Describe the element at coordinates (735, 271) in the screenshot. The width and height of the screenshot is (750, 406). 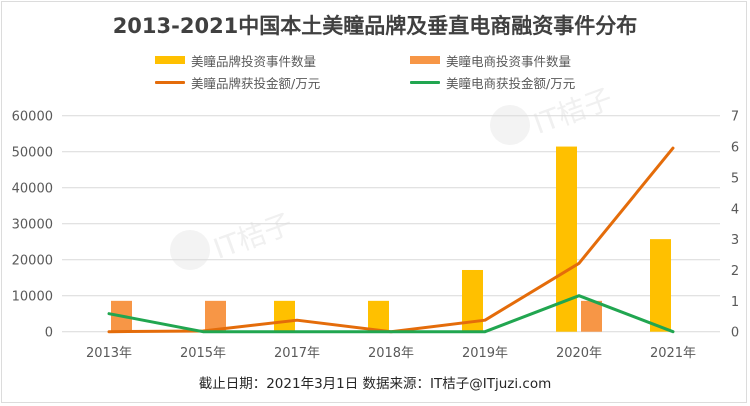
I see `right-axis-tick-label: 2` at that location.